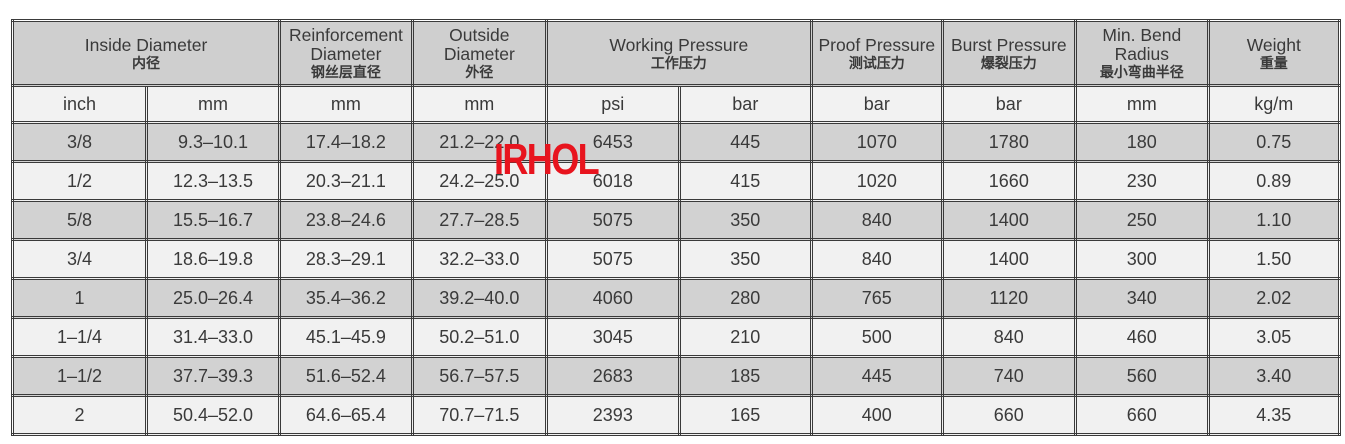 This screenshot has height=444, width=1345. I want to click on table-cell: 1120, so click(1008, 298).